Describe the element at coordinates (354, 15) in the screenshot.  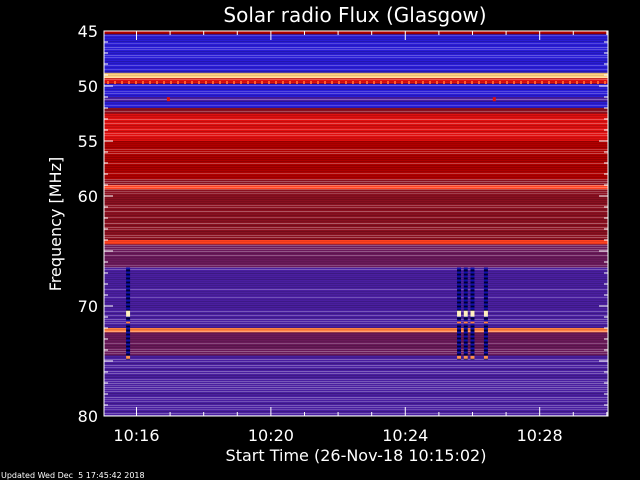
I see `chart-title: Solar radio Flux (Glasgow)` at that location.